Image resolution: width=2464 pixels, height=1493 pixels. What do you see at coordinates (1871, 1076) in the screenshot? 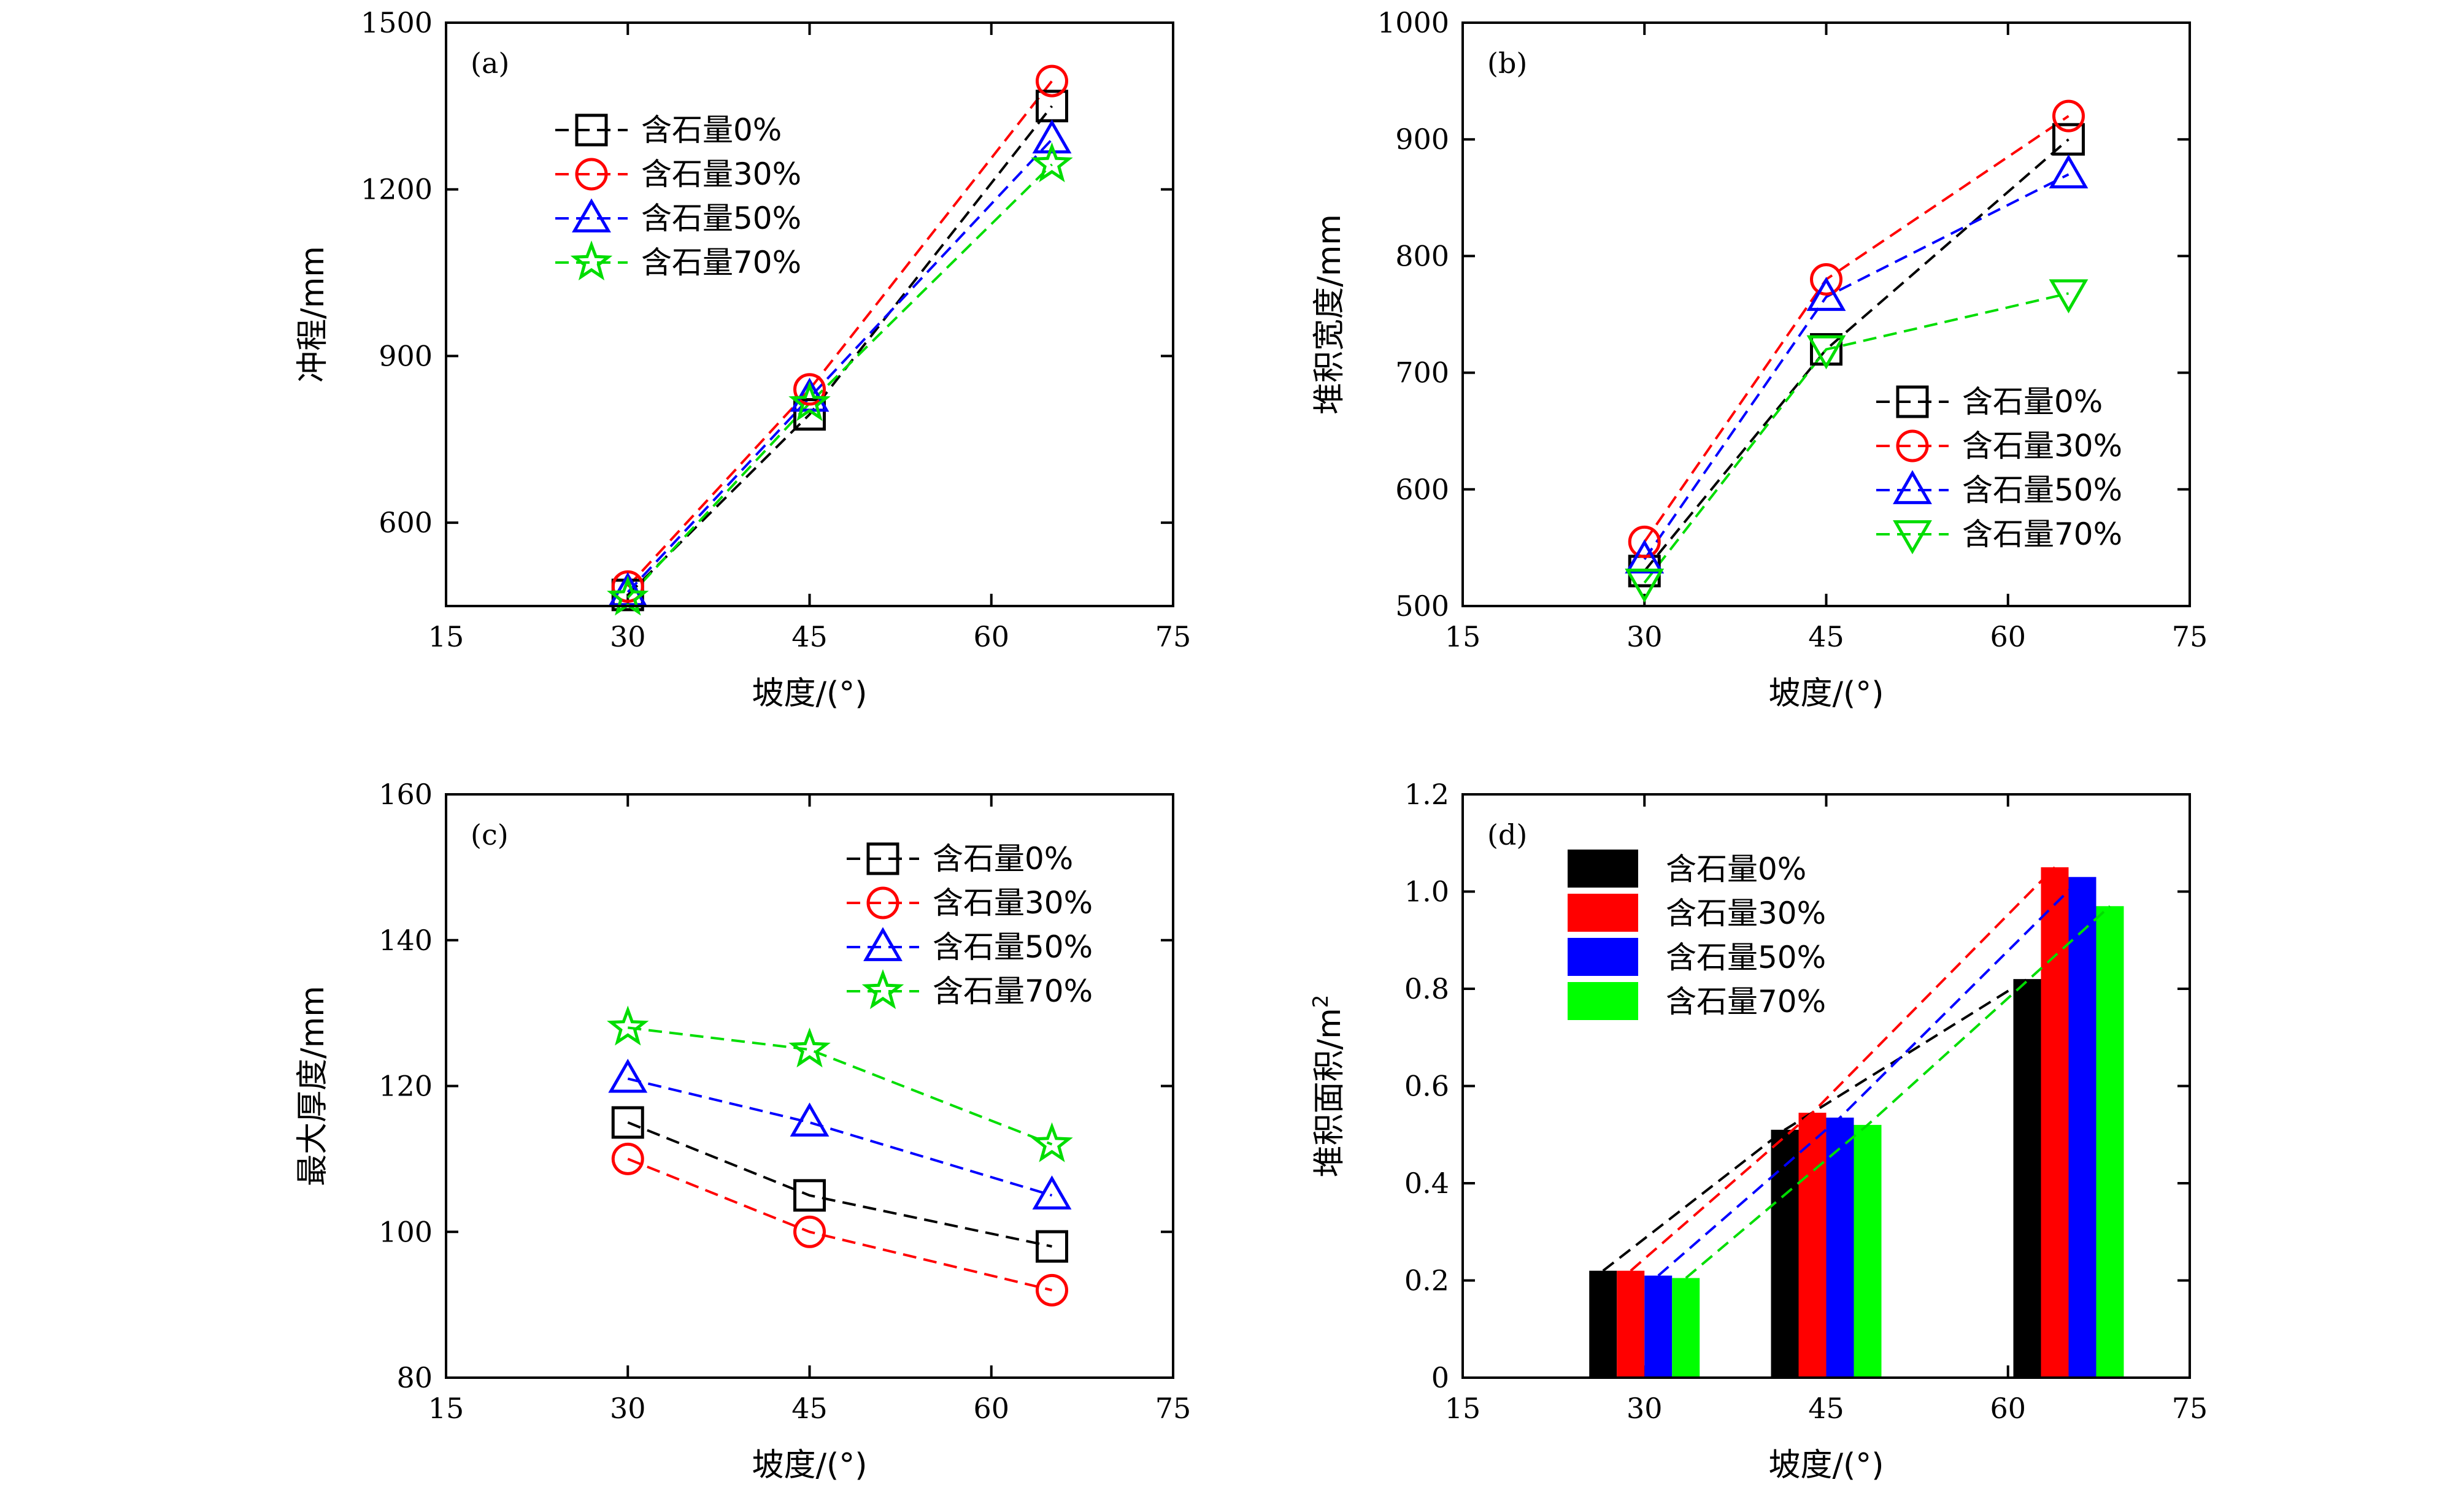
I see `series-trend-line` at bounding box center [1871, 1076].